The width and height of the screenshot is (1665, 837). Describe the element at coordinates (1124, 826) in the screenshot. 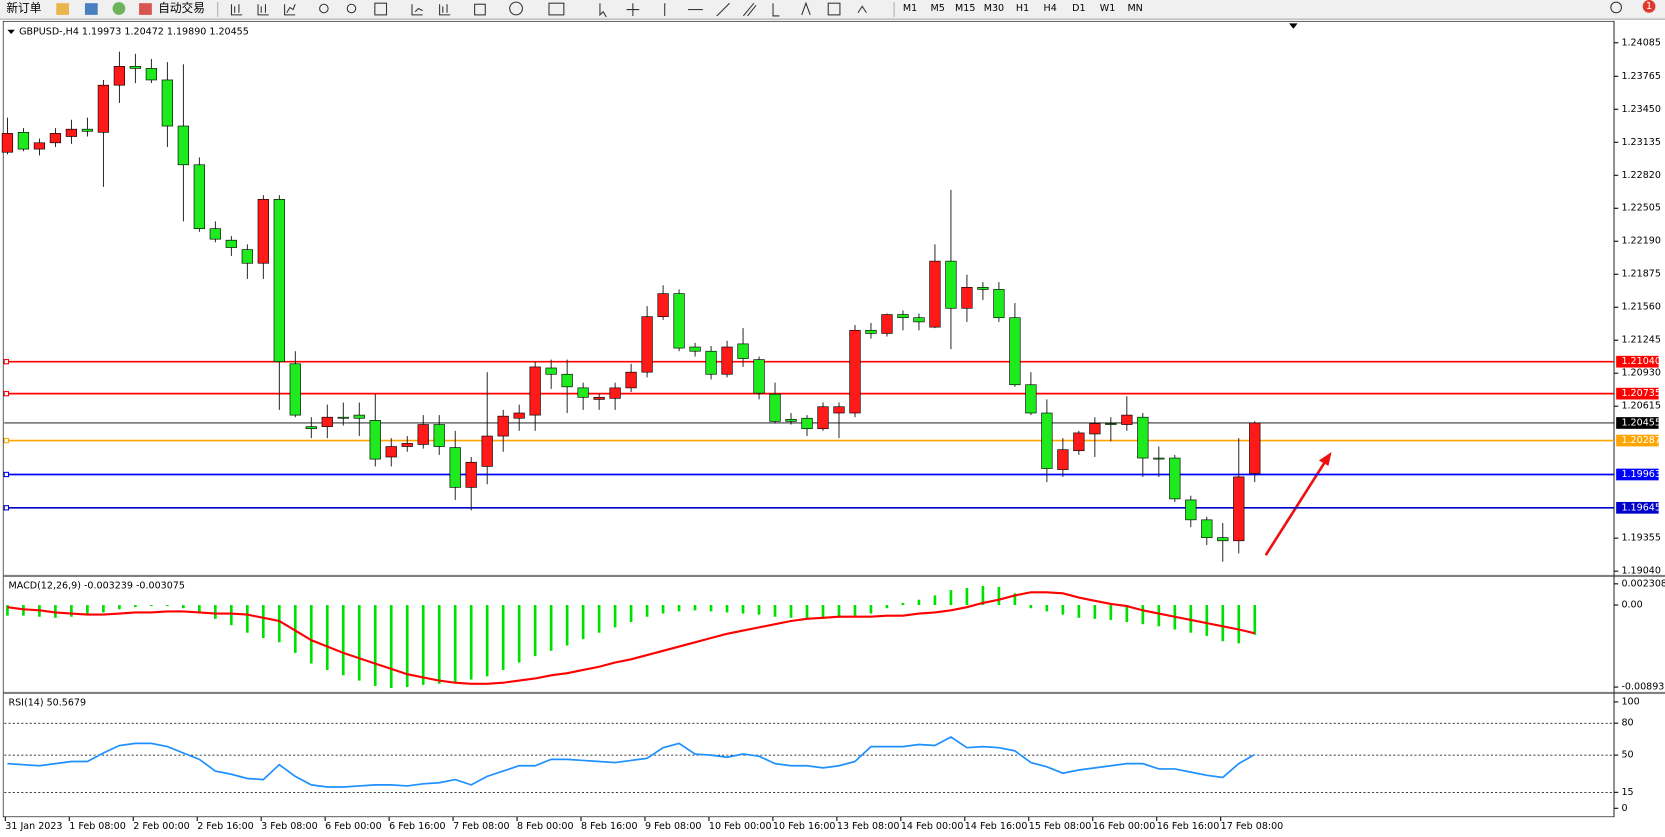

I see `x-tick-label: 16 Feb 00:00` at that location.